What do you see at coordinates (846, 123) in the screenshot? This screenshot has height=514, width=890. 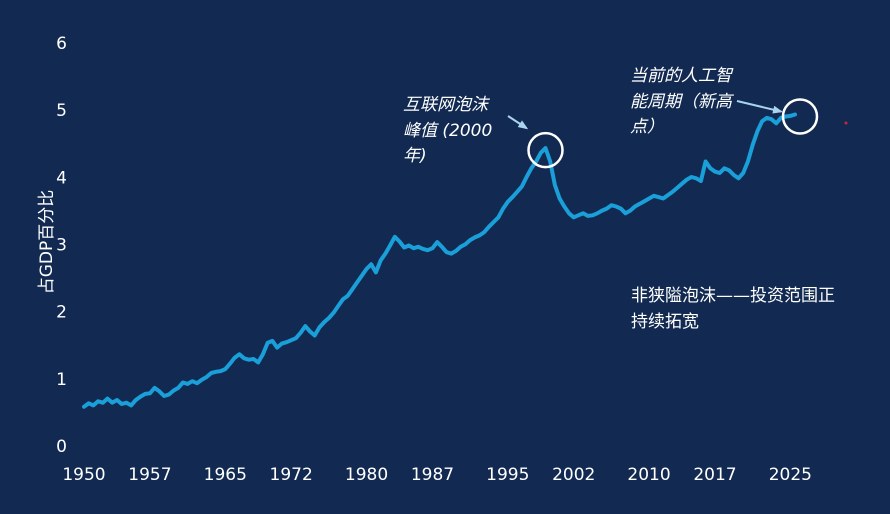 I see `red-dot-marker` at bounding box center [846, 123].